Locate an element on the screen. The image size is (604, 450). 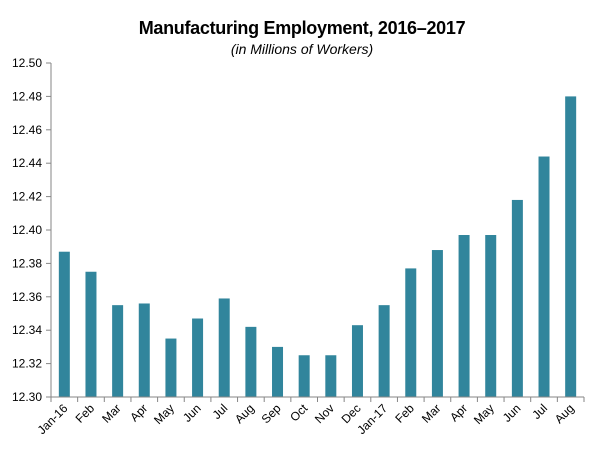
y-tick-label: 12.50 is located at coordinates (27, 63).